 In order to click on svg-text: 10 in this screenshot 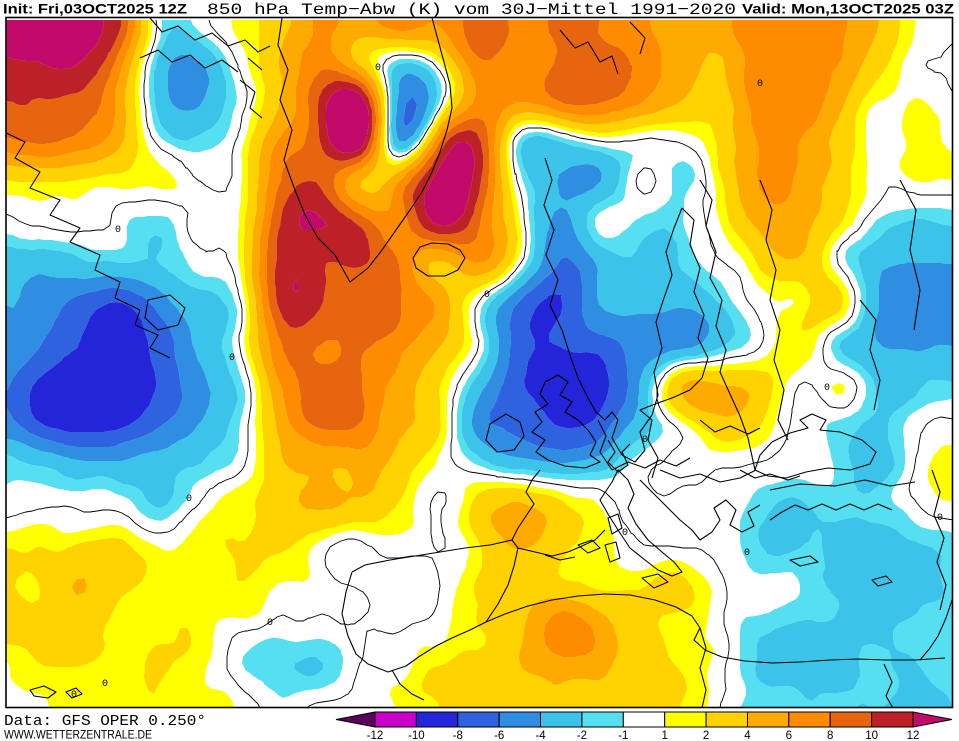, I will do `click(871, 735)`.